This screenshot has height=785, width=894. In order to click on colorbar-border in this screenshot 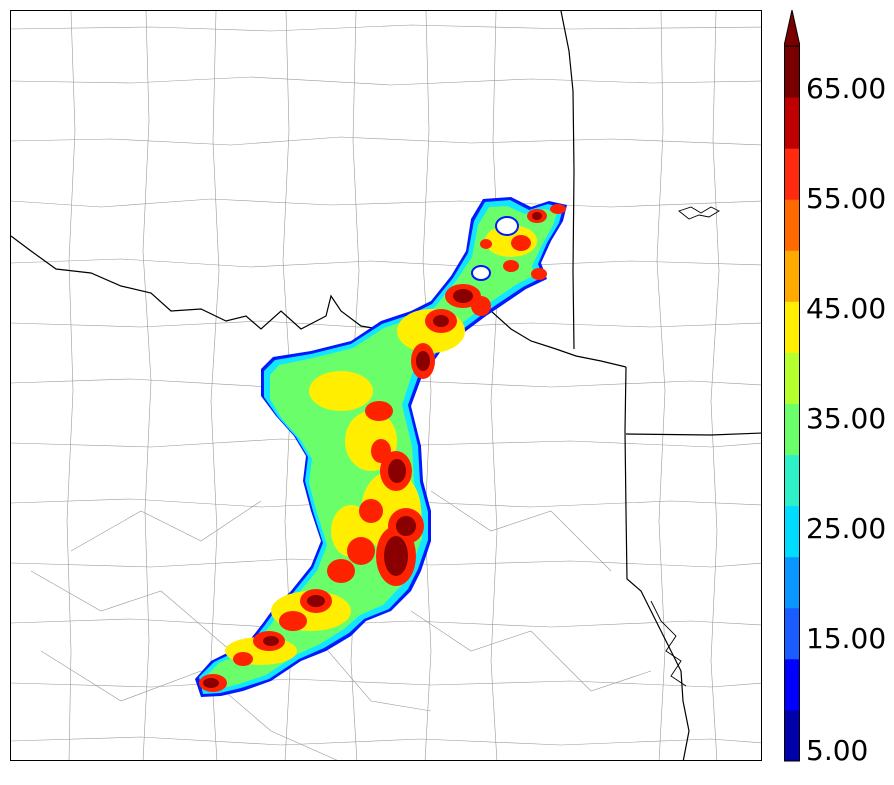, I will do `click(792, 403)`.